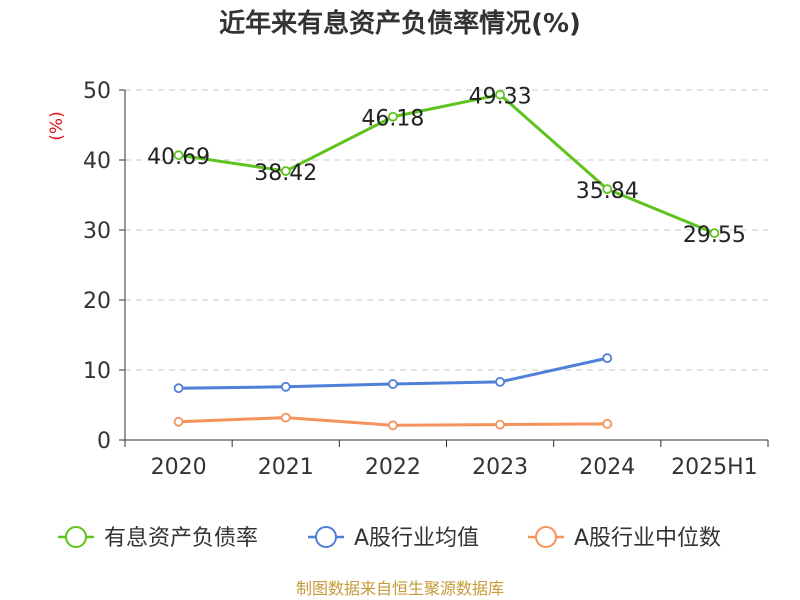  I want to click on y-tick-label: 0, so click(104, 441).